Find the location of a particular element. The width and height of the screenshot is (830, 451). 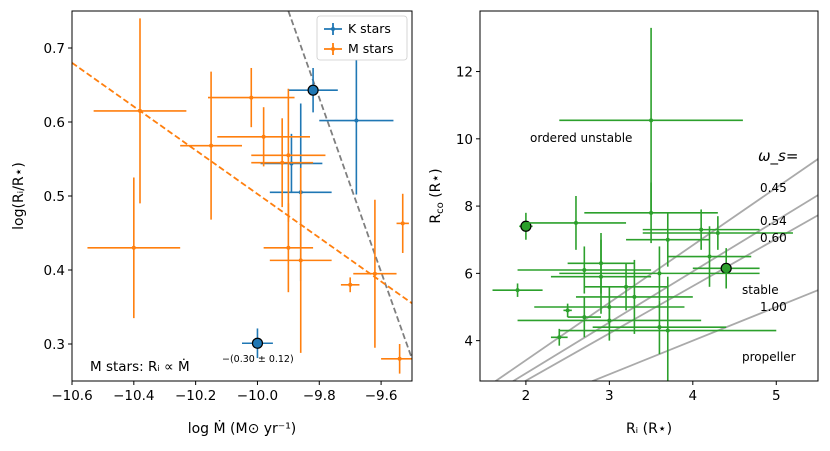

label-omega-054: 0.54 is located at coordinates (773, 221).